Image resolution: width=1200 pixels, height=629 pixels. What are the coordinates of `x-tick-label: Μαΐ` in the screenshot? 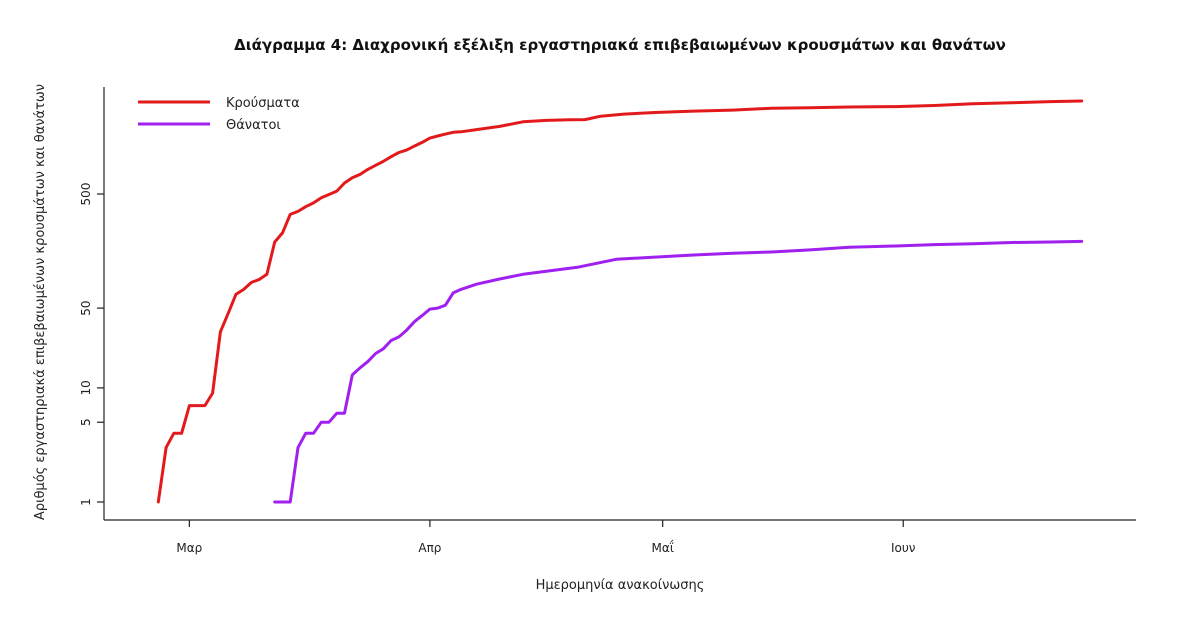 It's located at (663, 547).